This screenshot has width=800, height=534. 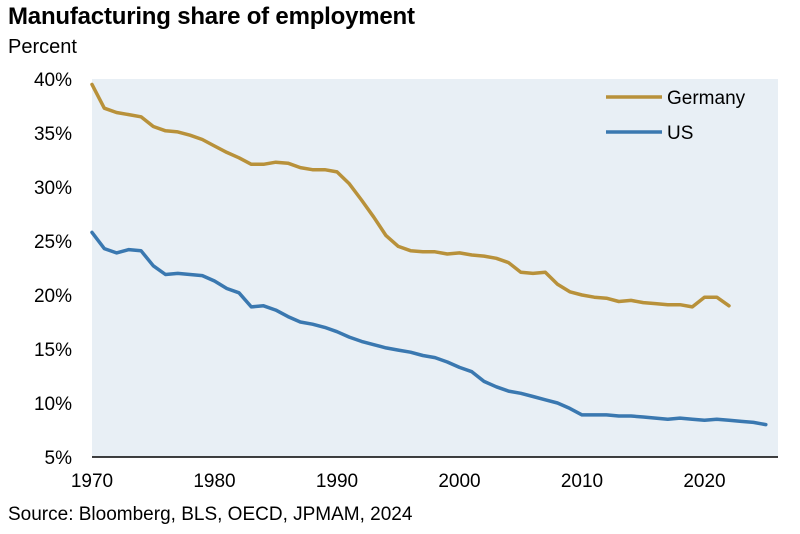 What do you see at coordinates (337, 481) in the screenshot?
I see `x-tick-label: 1990` at bounding box center [337, 481].